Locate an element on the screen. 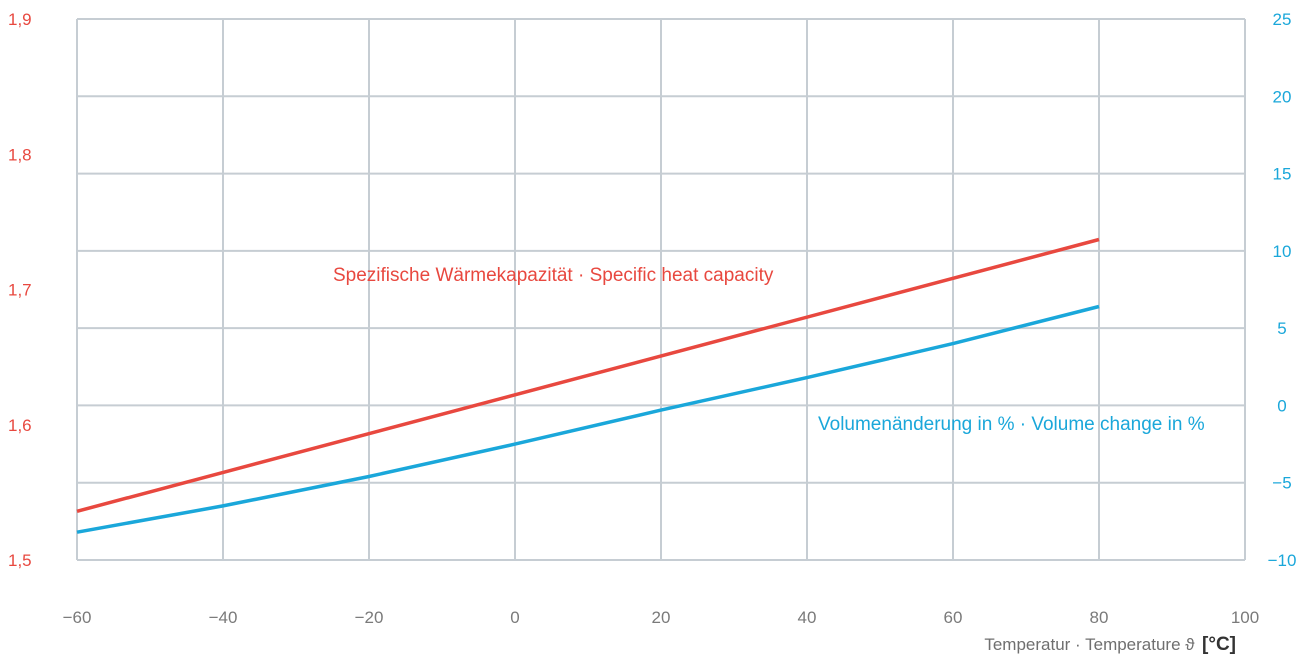  x-tick-label: −60 is located at coordinates (77, 617).